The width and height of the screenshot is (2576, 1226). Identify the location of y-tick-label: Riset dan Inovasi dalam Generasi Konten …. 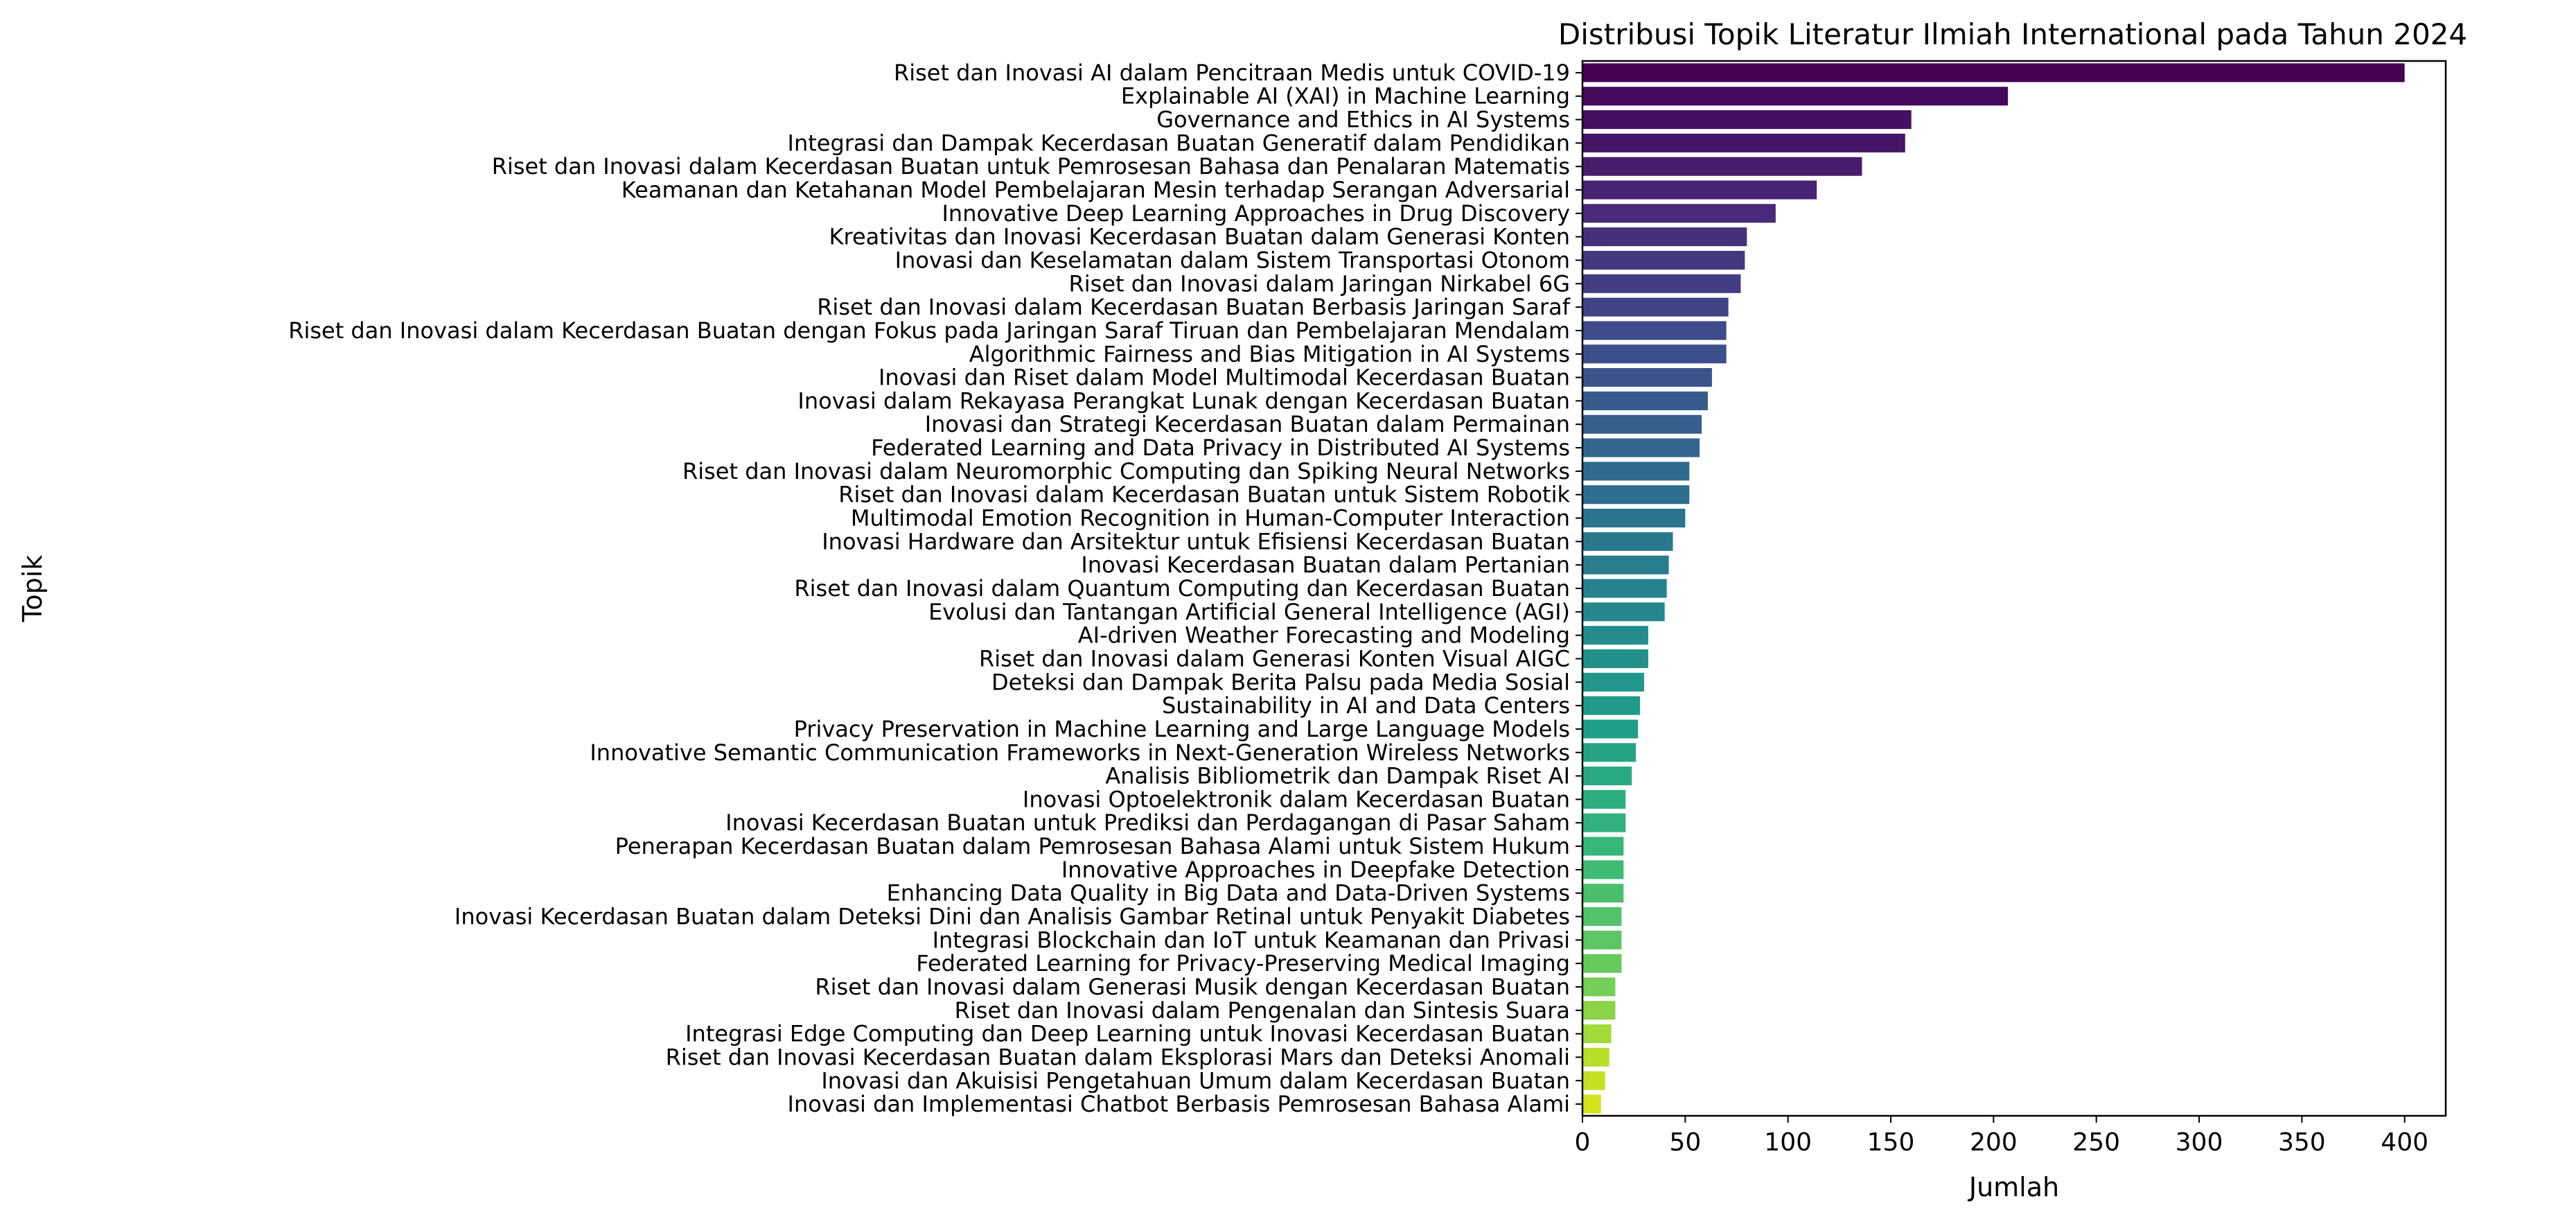
(1274, 658).